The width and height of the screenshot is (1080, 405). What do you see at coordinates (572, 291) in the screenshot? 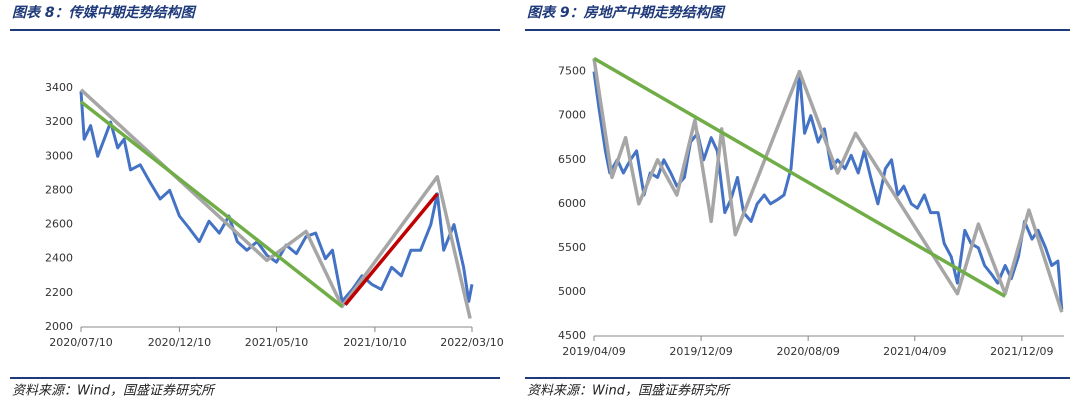
I see `y-tick-label: 5000` at bounding box center [572, 291].